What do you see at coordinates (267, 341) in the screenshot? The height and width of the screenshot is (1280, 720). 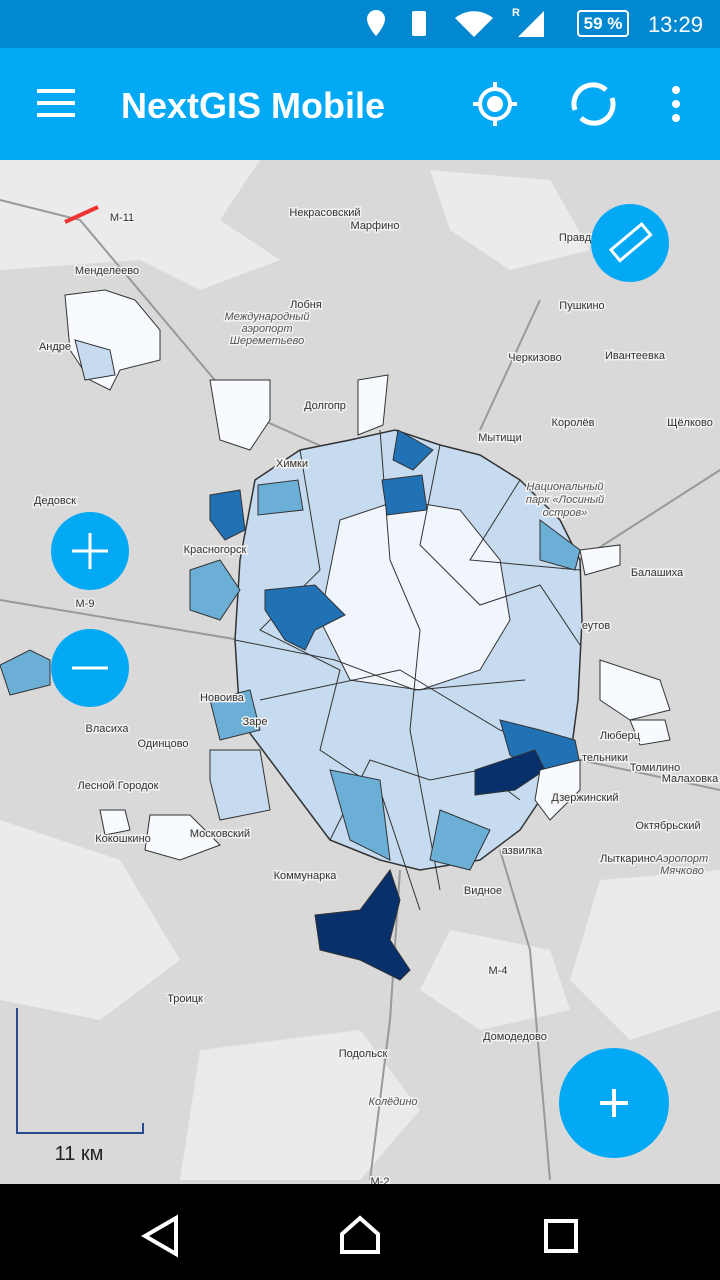 I see `map-label: Шереметьево` at bounding box center [267, 341].